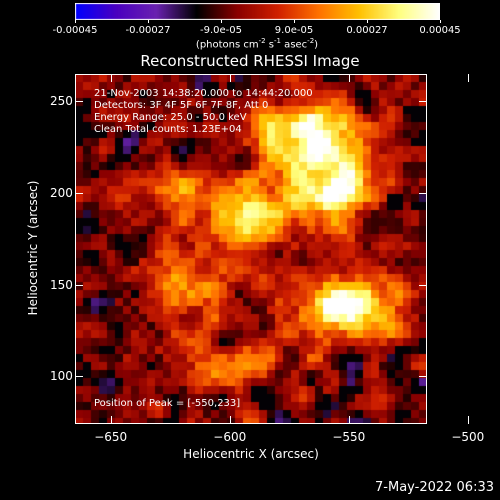 The image size is (500, 500). What do you see at coordinates (111, 437) in the screenshot?
I see `x-tick-label: −650` at bounding box center [111, 437].